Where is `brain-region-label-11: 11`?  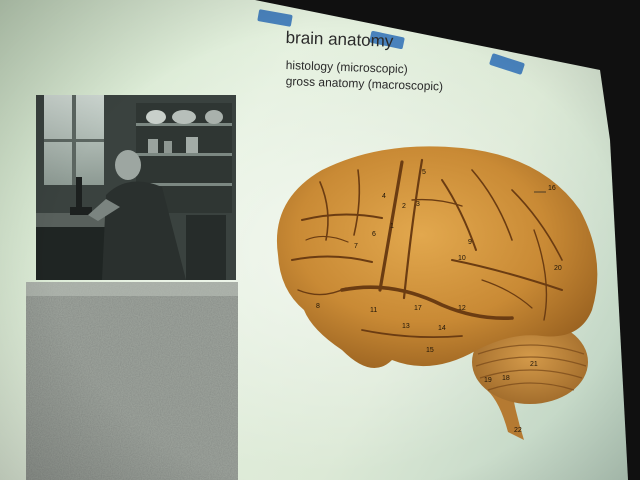
brain-region-label-11: 11 is located at coordinates (373, 310).